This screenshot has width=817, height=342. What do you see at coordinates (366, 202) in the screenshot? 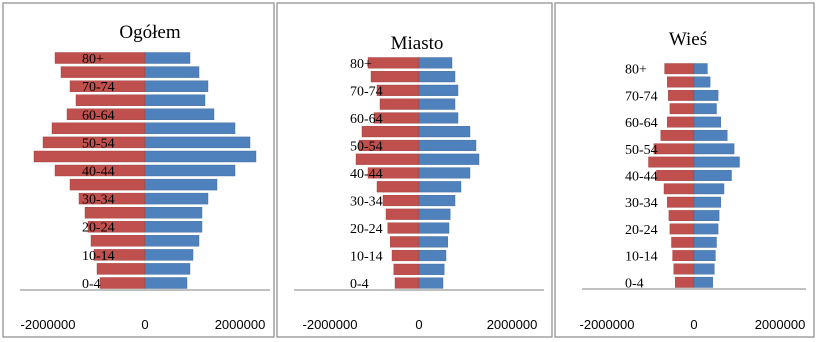
I see `y-tick-label: 30-34` at bounding box center [366, 202].